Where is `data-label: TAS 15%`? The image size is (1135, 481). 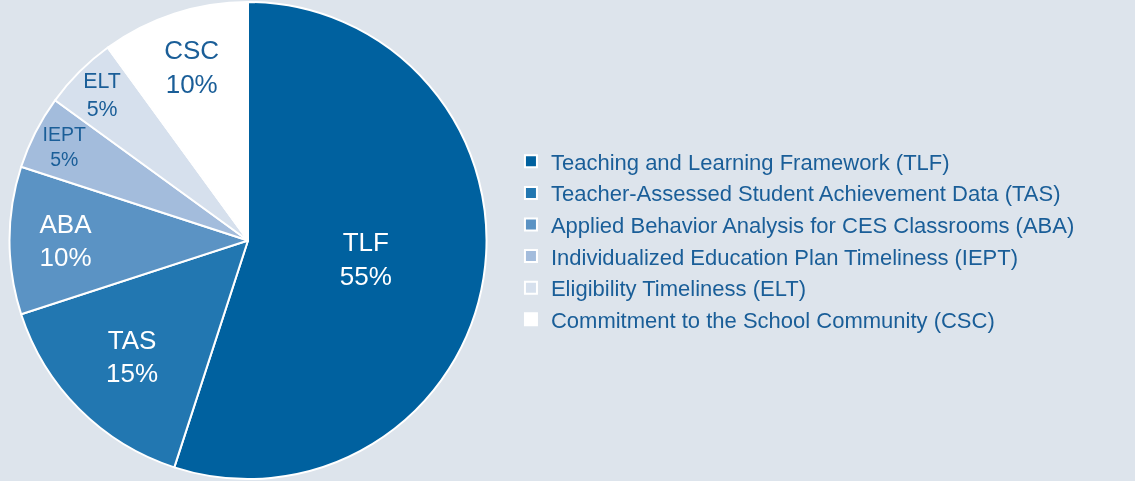 data-label: TAS 15% is located at coordinates (132, 356).